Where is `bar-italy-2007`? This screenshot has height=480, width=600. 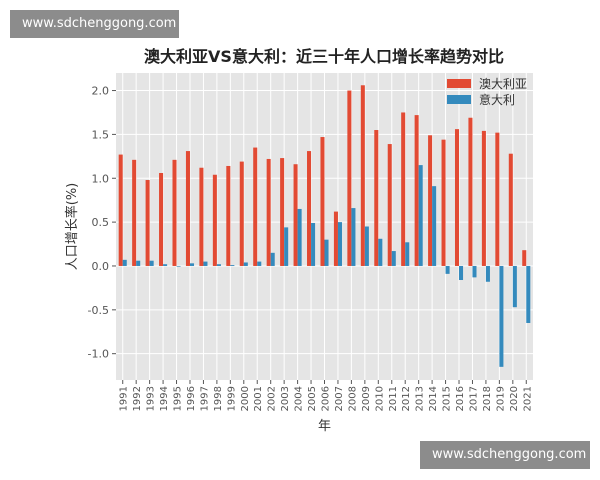
bar-italy-2007 is located at coordinates (339, 244).